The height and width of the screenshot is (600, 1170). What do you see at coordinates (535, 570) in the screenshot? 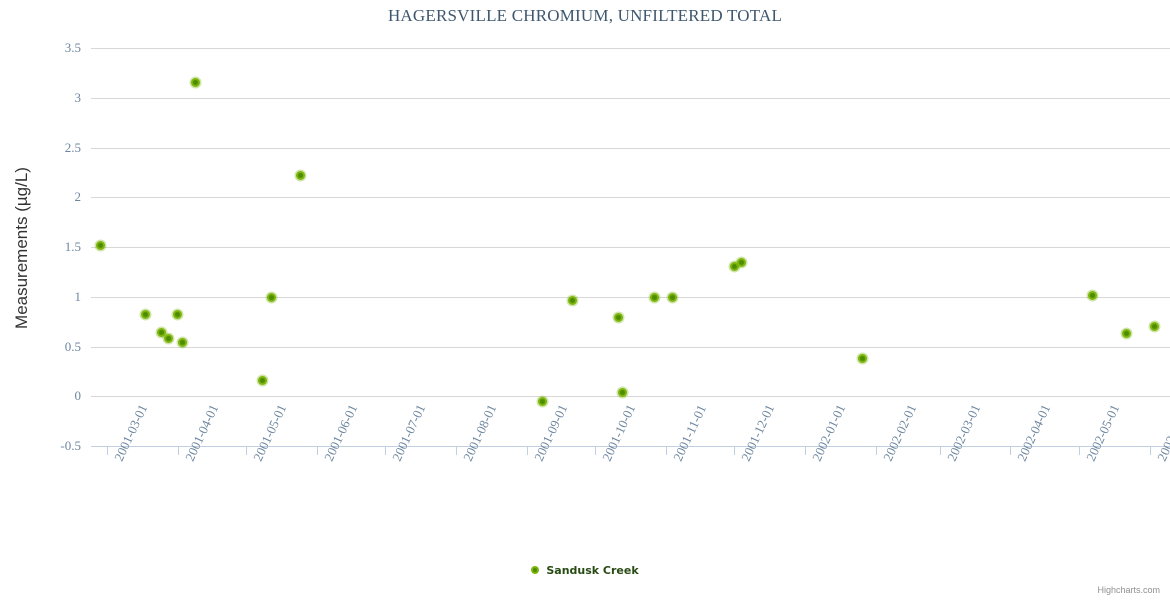
I see `legend-marker-icon` at bounding box center [535, 570].